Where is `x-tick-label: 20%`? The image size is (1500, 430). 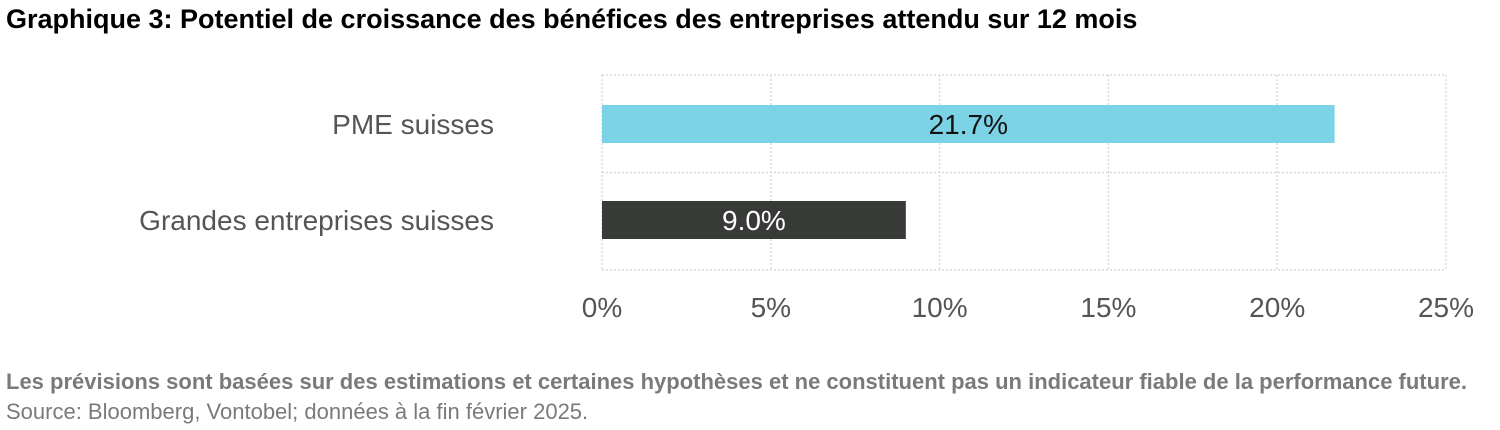
x-tick-label: 20% is located at coordinates (1277, 307).